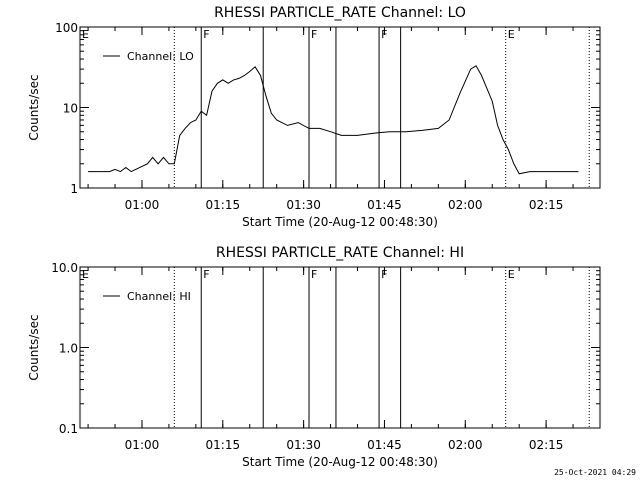  What do you see at coordinates (70, 109) in the screenshot?
I see `y-tick-label: 10` at bounding box center [70, 109].